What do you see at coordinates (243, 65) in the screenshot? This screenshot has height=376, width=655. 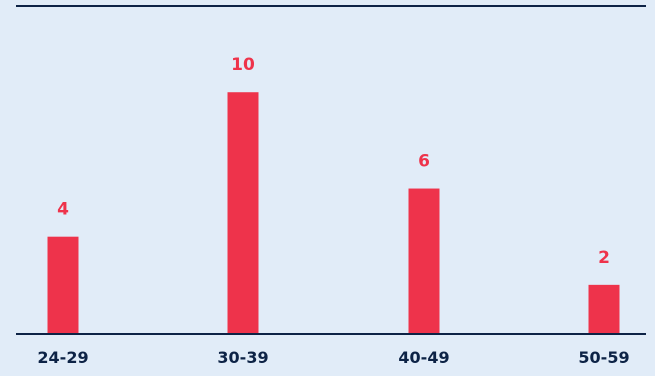 I see `value-label-30-39: 10` at bounding box center [243, 65].